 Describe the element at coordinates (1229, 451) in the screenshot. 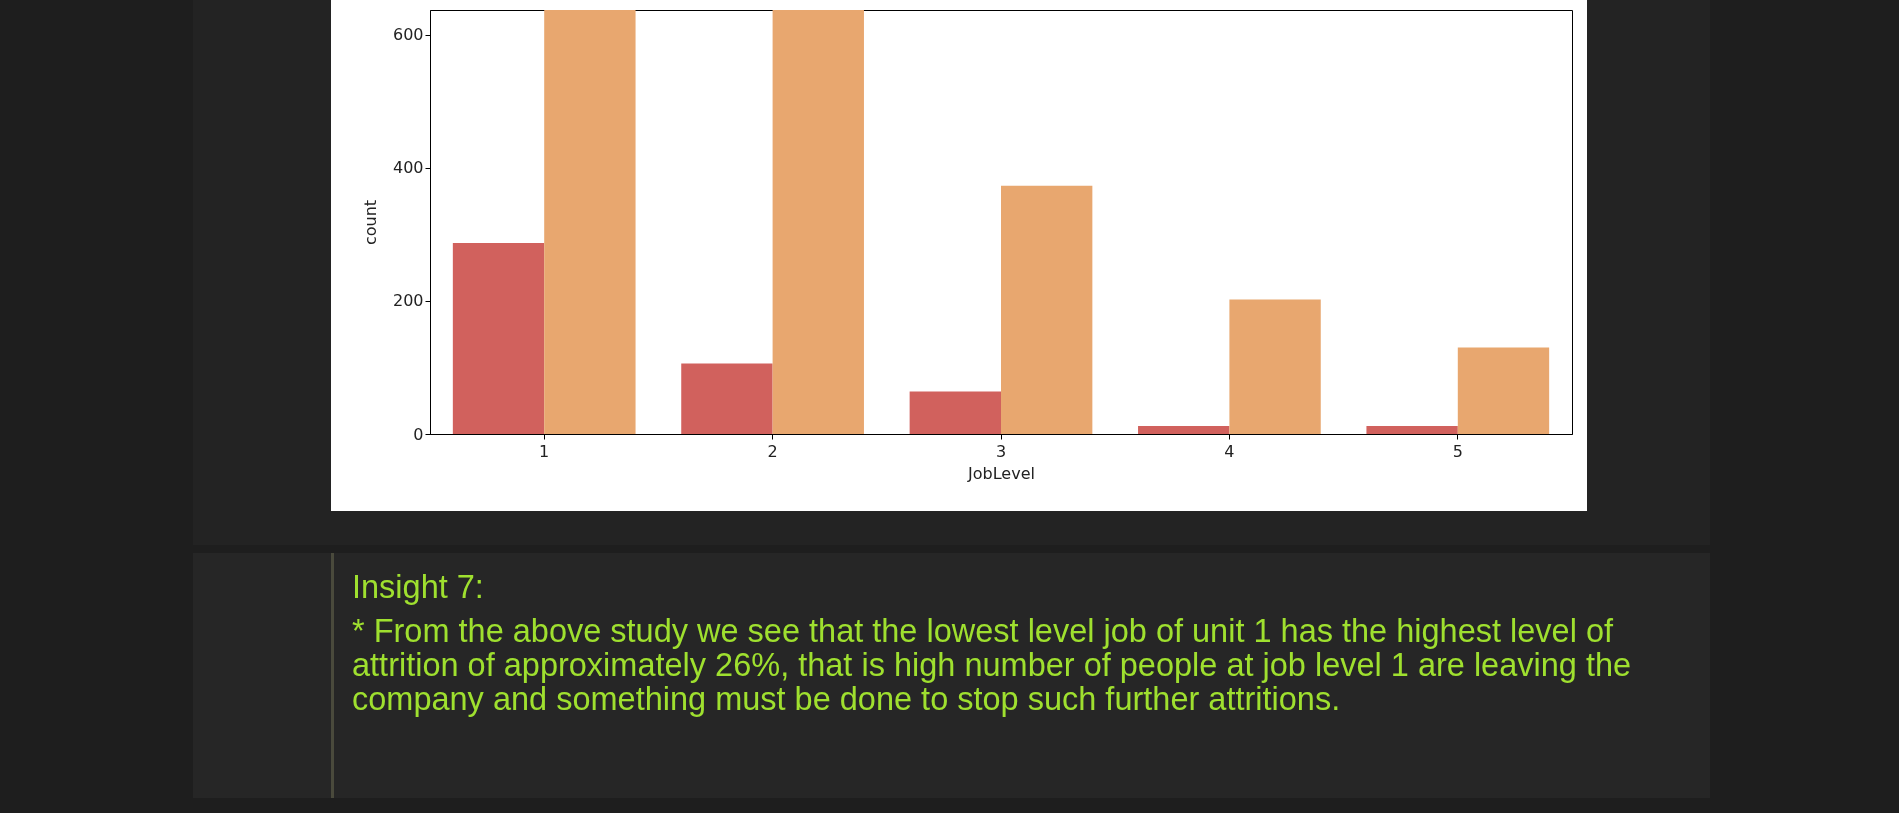

I see `x-tick-label: 4` at that location.